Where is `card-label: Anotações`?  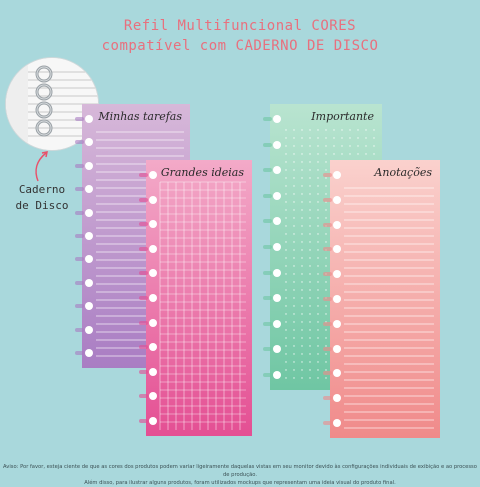
card-label: Anotações is located at coordinates (403, 172).